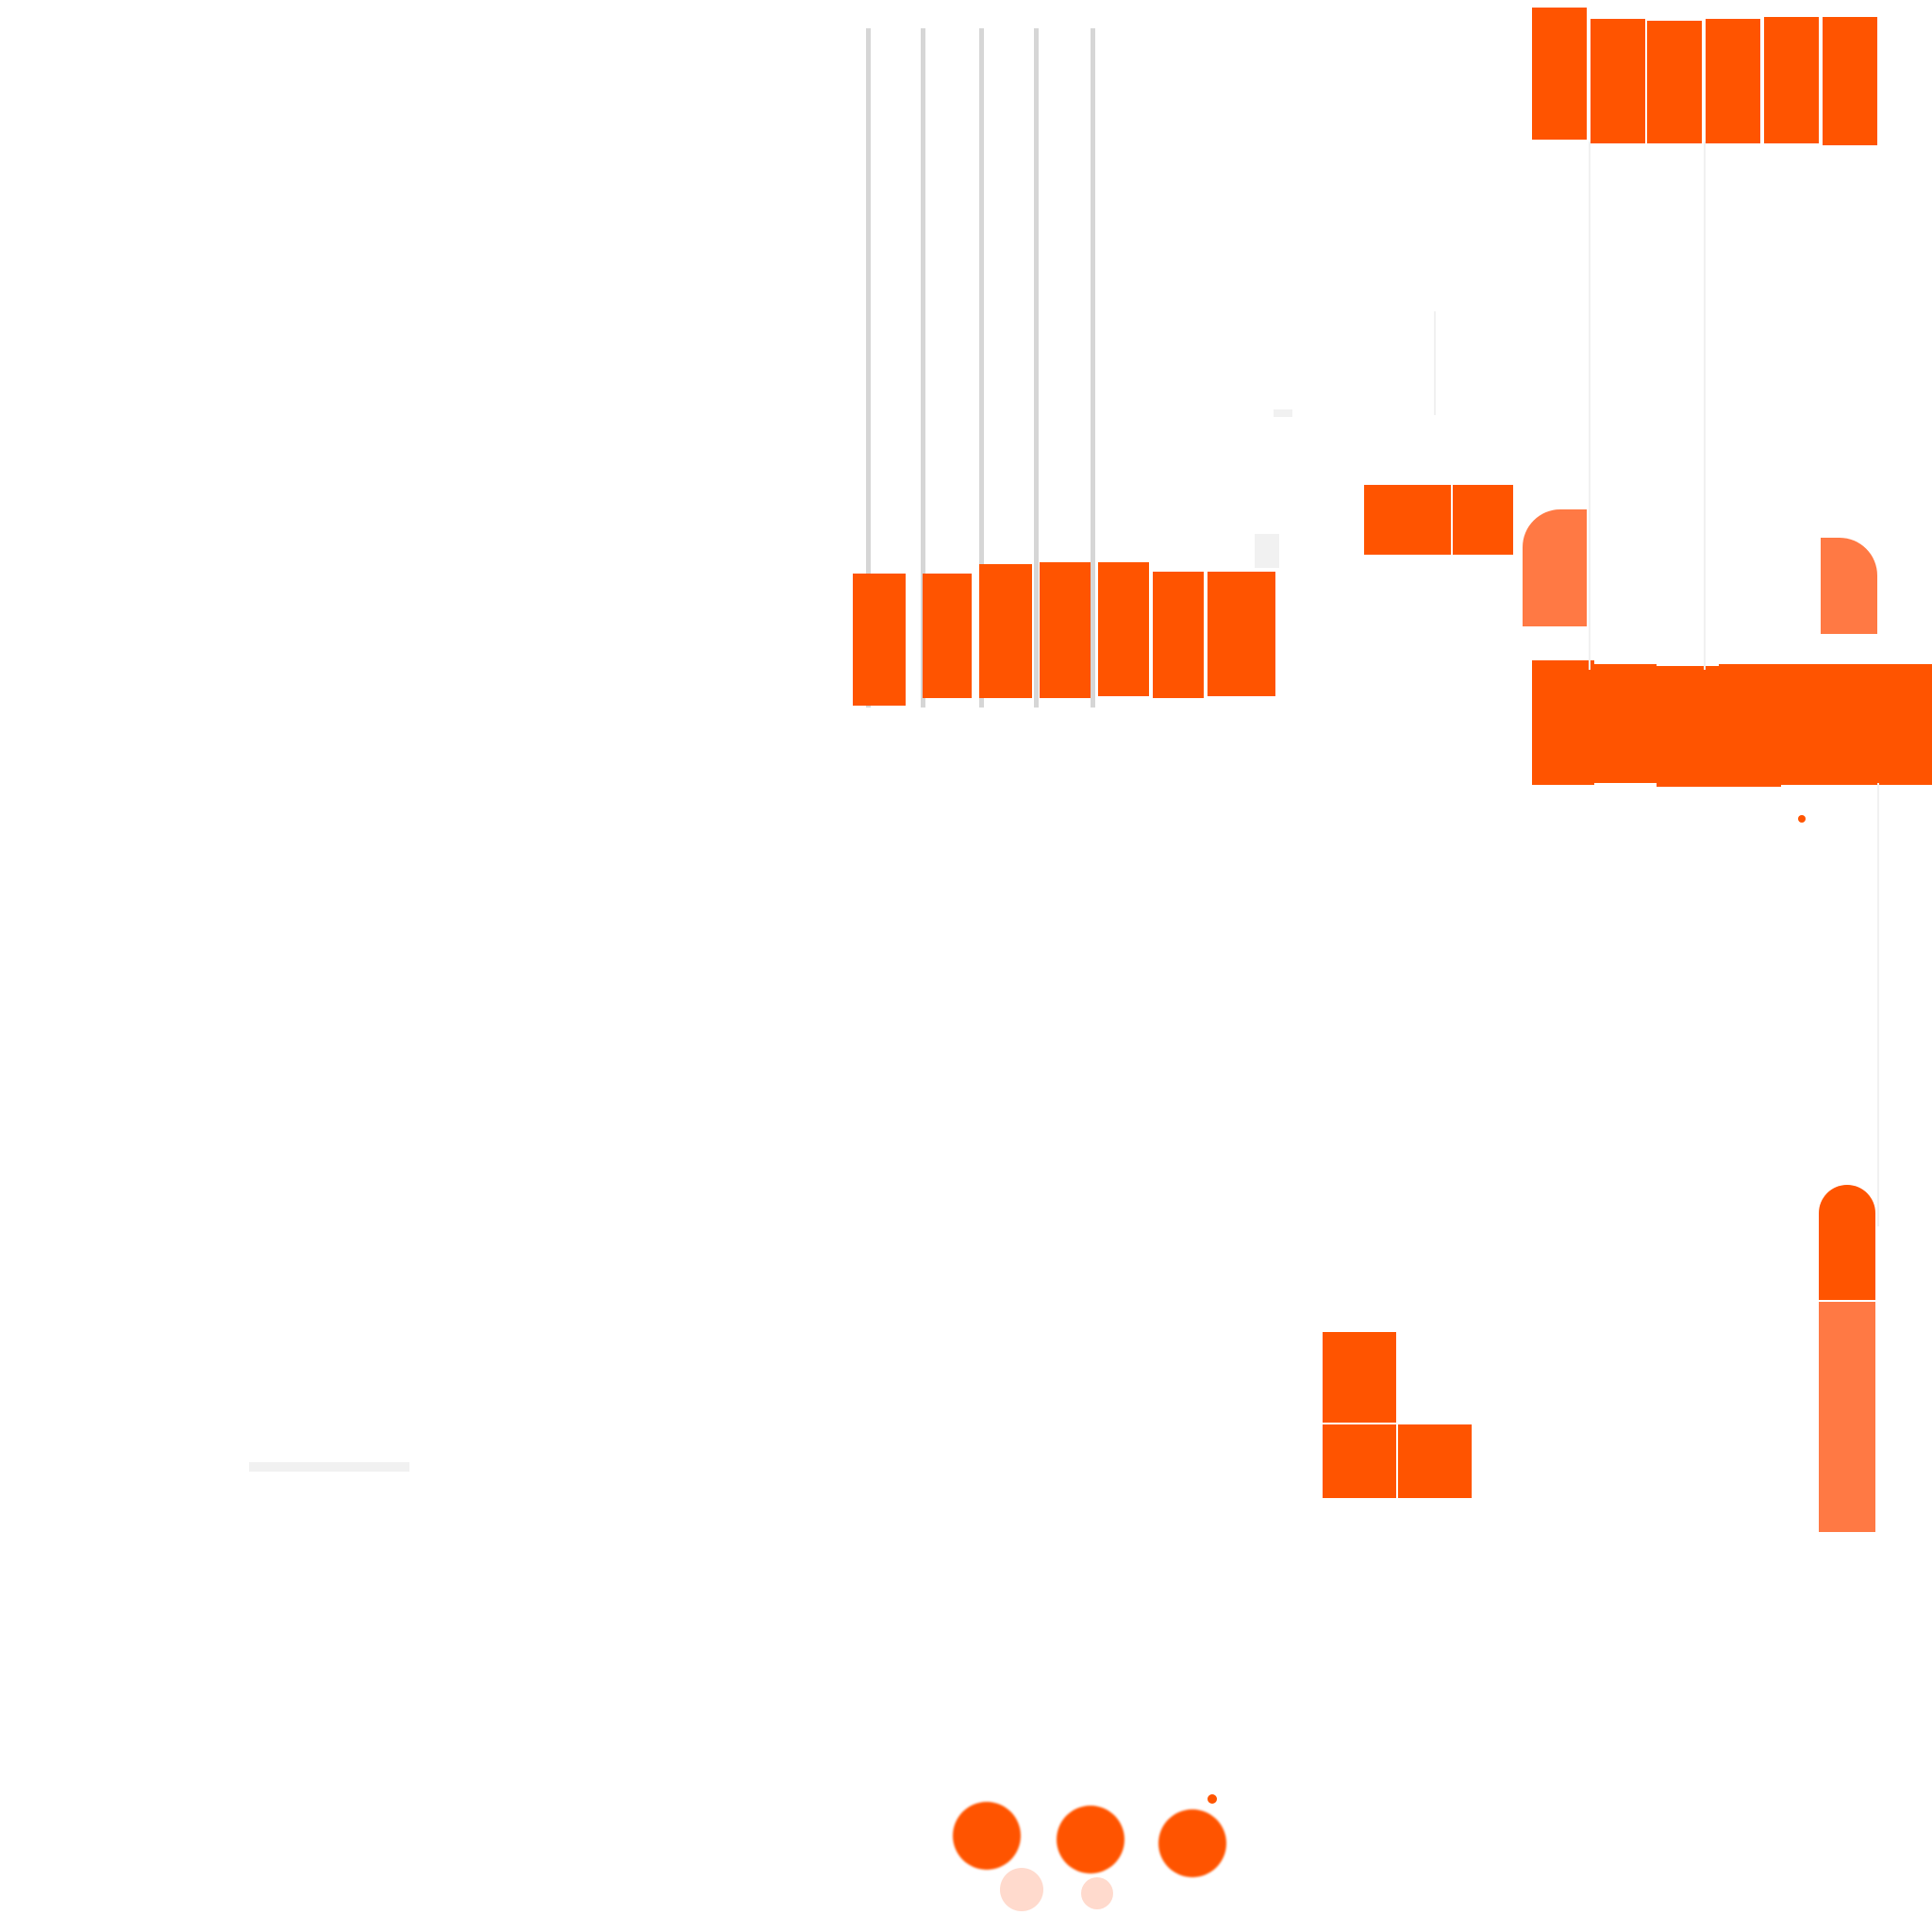 Image resolution: width=1932 pixels, height=1932 pixels. Describe the element at coordinates (1847, 1417) in the screenshot. I see `tall-right-bar-bottom` at that location.